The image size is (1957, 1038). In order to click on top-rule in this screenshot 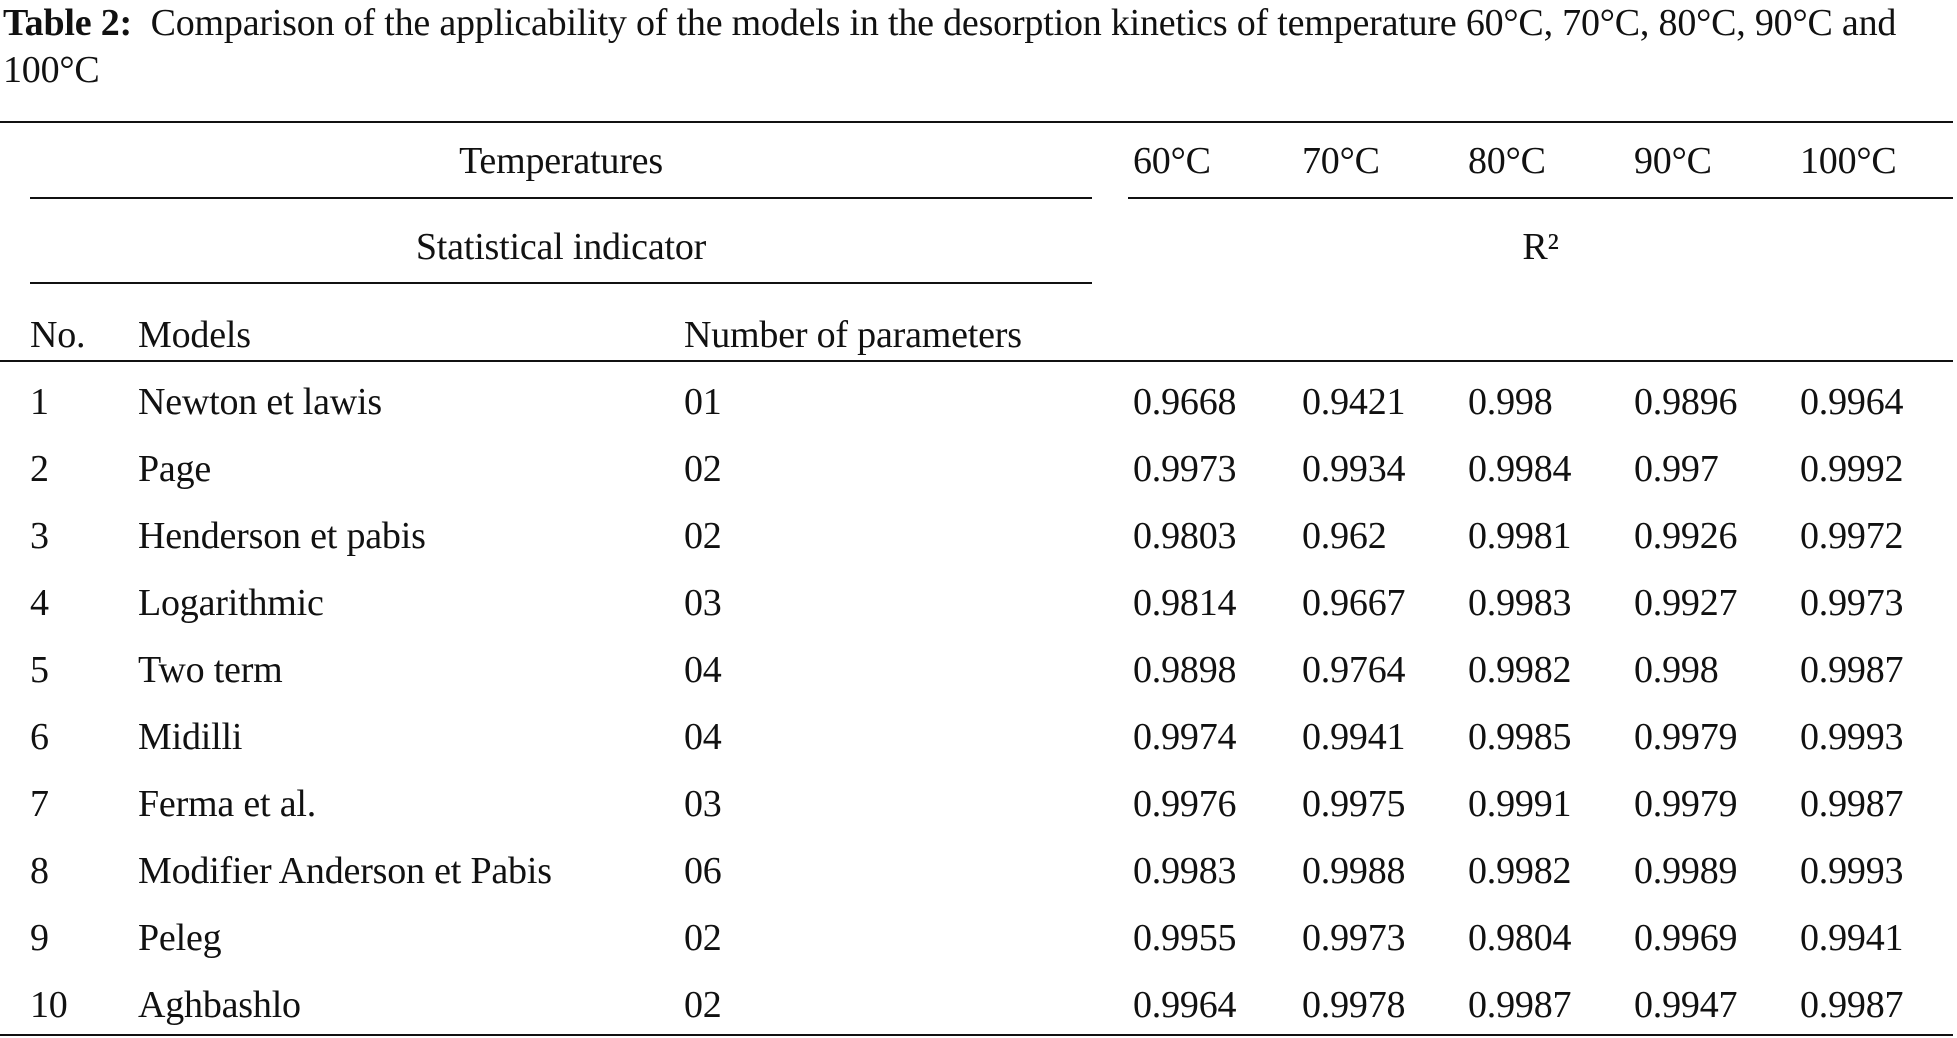, I will do `click(976, 122)`.